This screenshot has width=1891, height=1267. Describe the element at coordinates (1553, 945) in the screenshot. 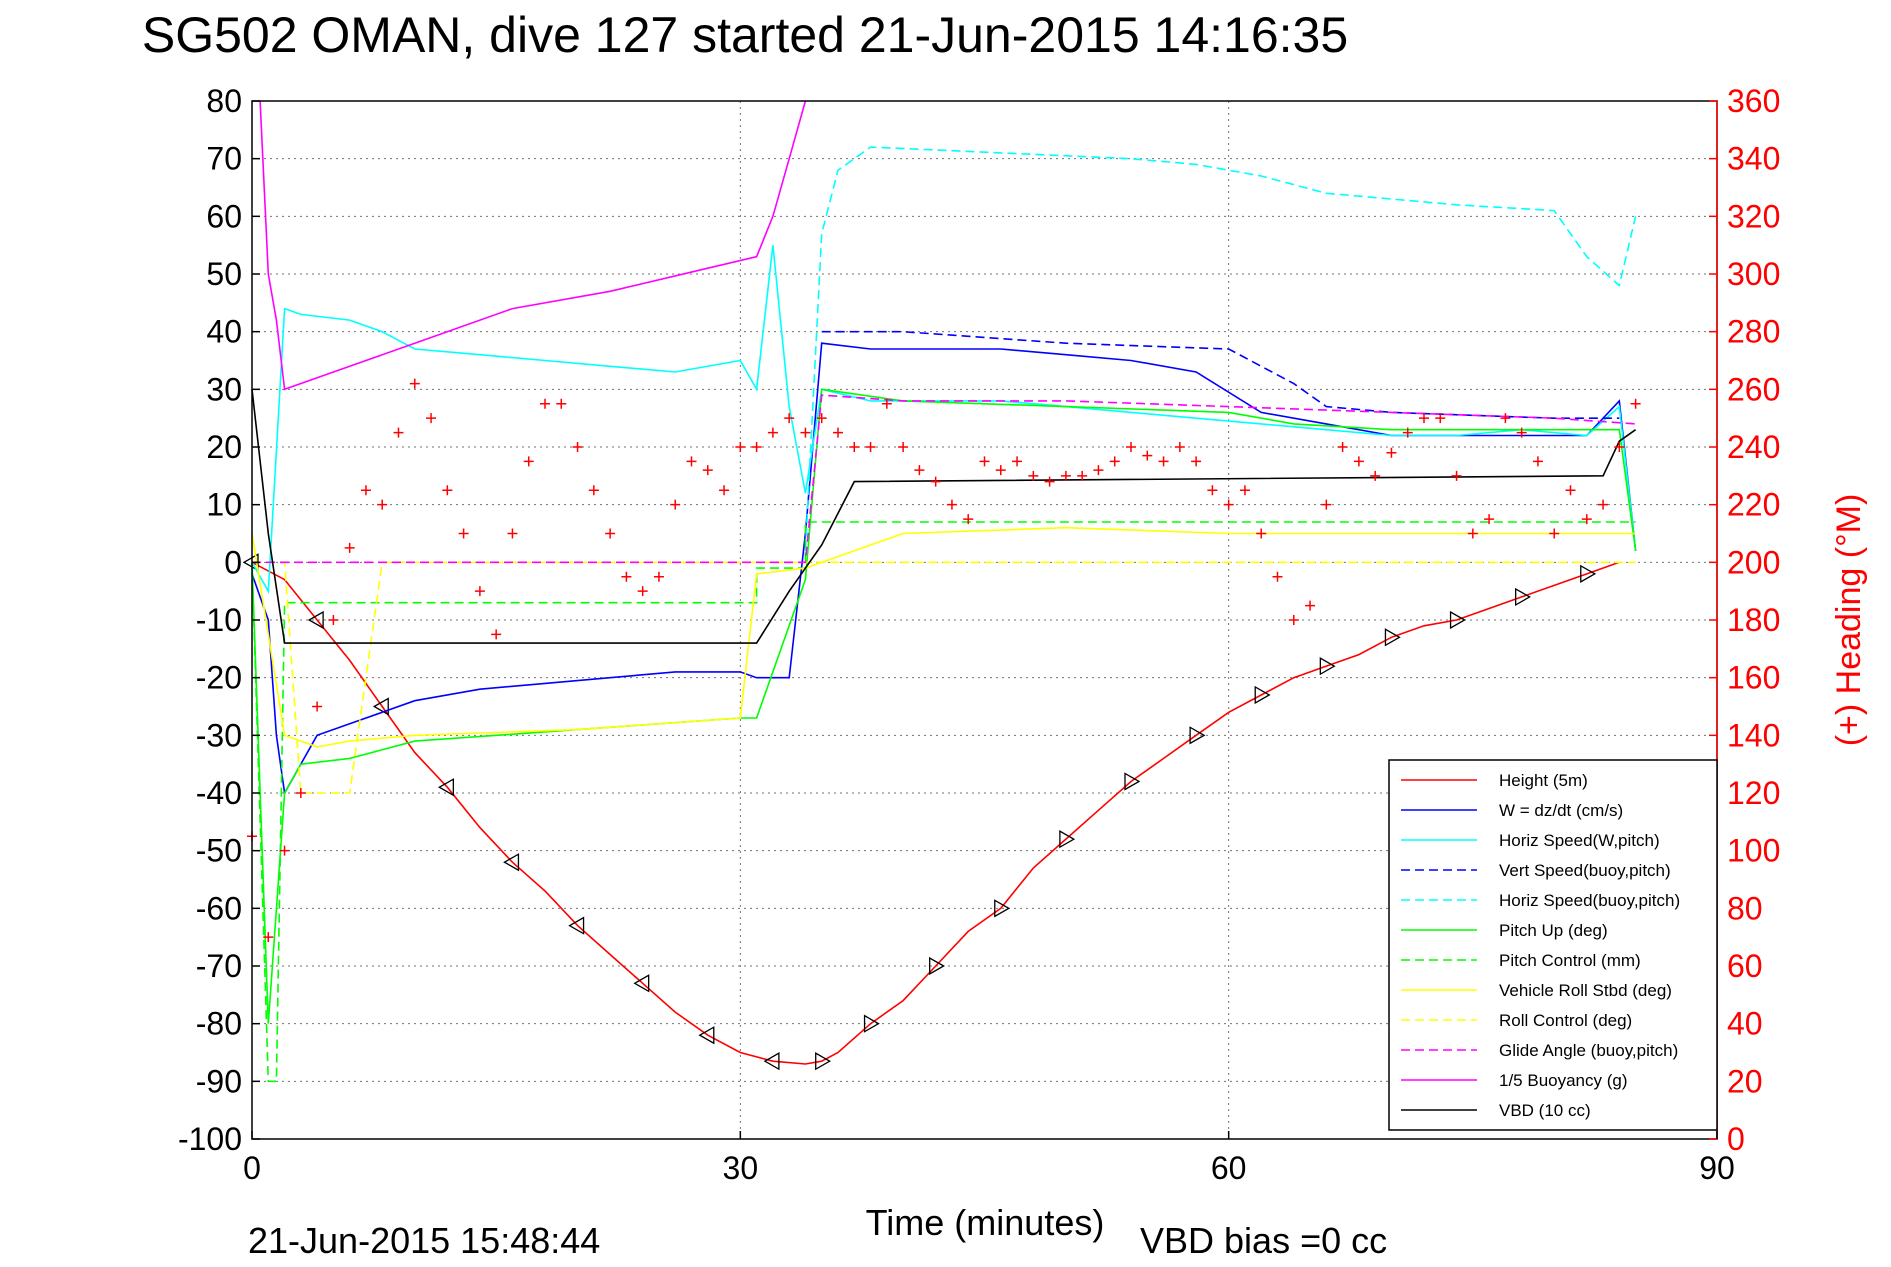

I see `legend-box` at that location.